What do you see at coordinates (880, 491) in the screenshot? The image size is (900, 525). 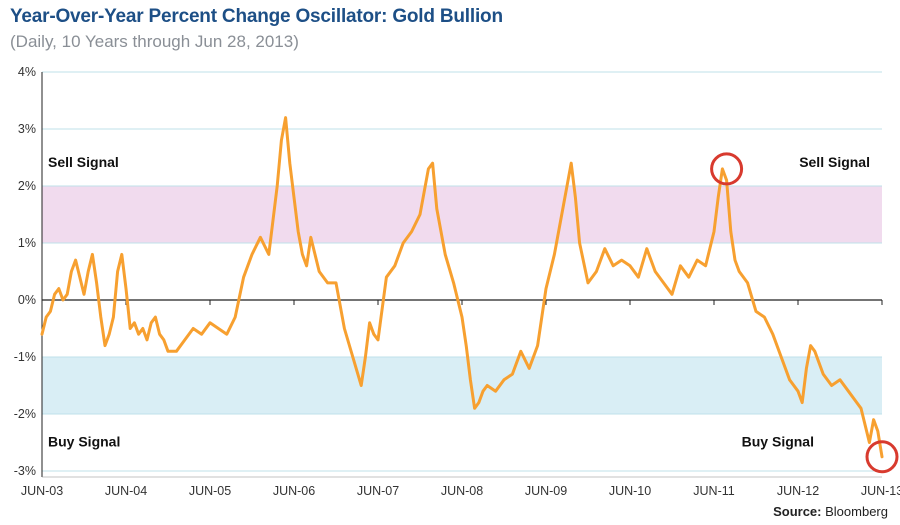 I see `x-tick-label: JUN-13` at bounding box center [880, 491].